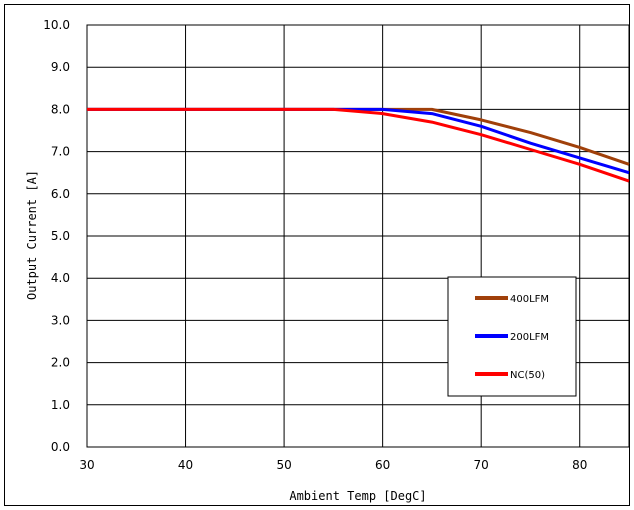  Describe the element at coordinates (579, 465) in the screenshot. I see `x-tick-label: 80` at that location.